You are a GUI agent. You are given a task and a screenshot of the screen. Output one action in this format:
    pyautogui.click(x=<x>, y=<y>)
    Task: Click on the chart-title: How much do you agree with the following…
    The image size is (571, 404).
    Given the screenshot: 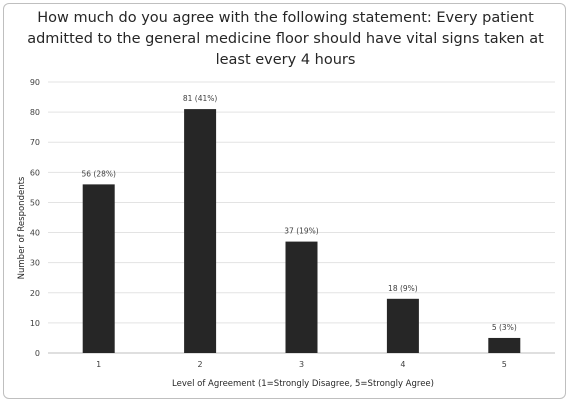 What is the action you would take?
    pyautogui.click(x=285, y=39)
    